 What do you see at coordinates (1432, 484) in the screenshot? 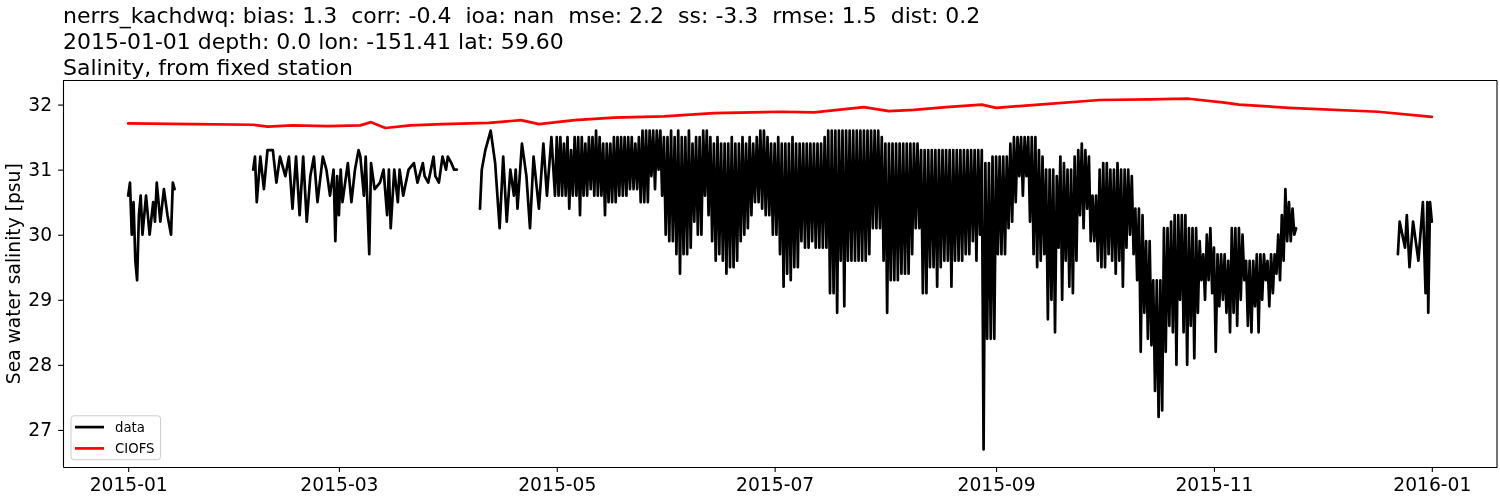
I see `x-tick-label: 2016-01` at bounding box center [1432, 484].